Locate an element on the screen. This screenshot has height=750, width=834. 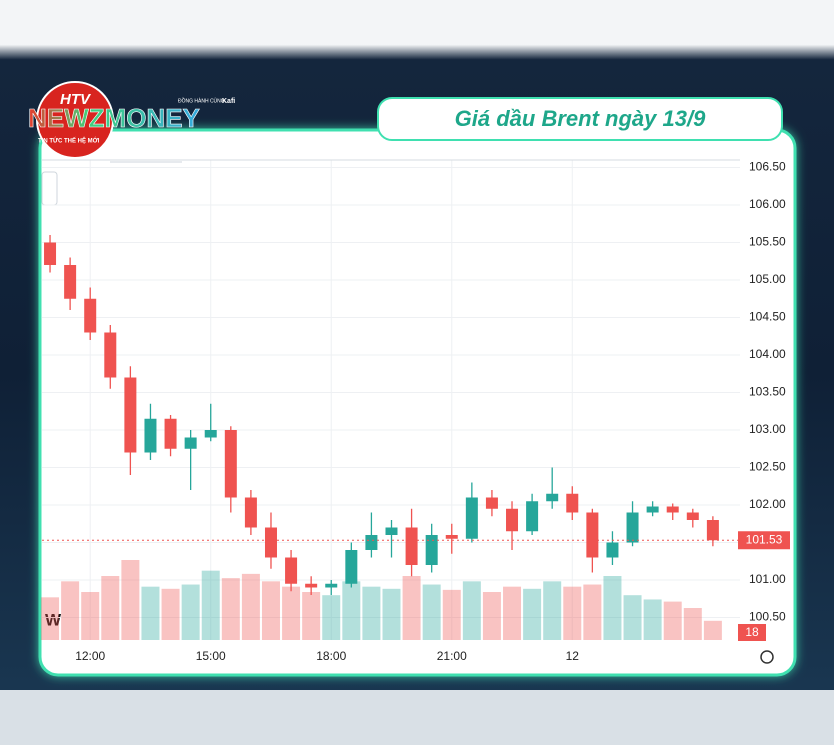
title: Giá dầu Brent ngày 13/9 is located at coordinates (580, 118).